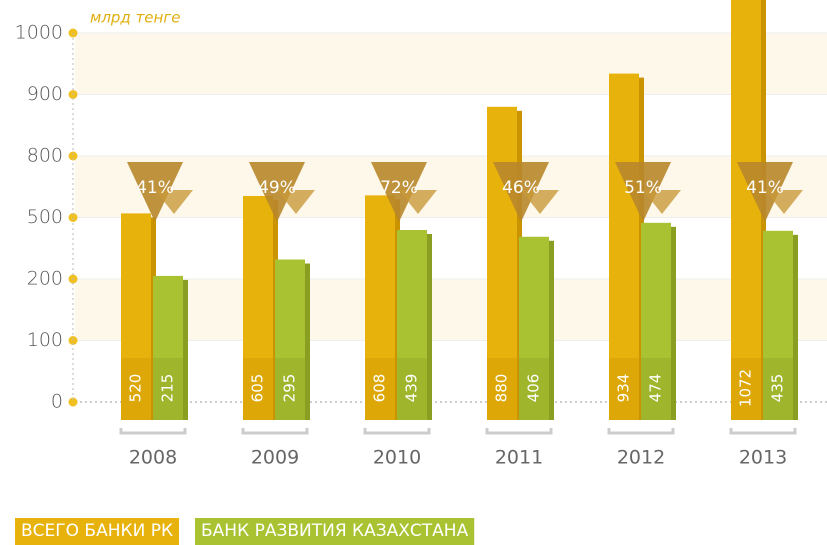 The height and width of the screenshot is (545, 827). I want to click on y-tick-label: 0, so click(57, 402).